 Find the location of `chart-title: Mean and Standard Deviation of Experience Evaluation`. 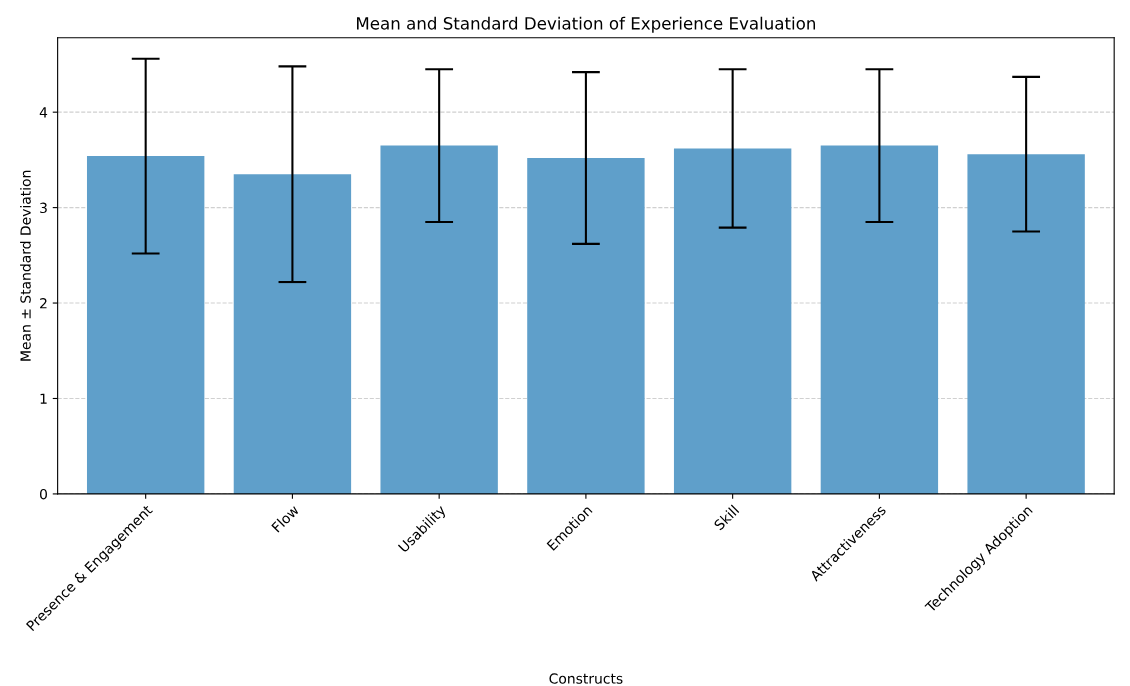

chart-title: Mean and Standard Deviation of Experience Evaluation is located at coordinates (586, 24).